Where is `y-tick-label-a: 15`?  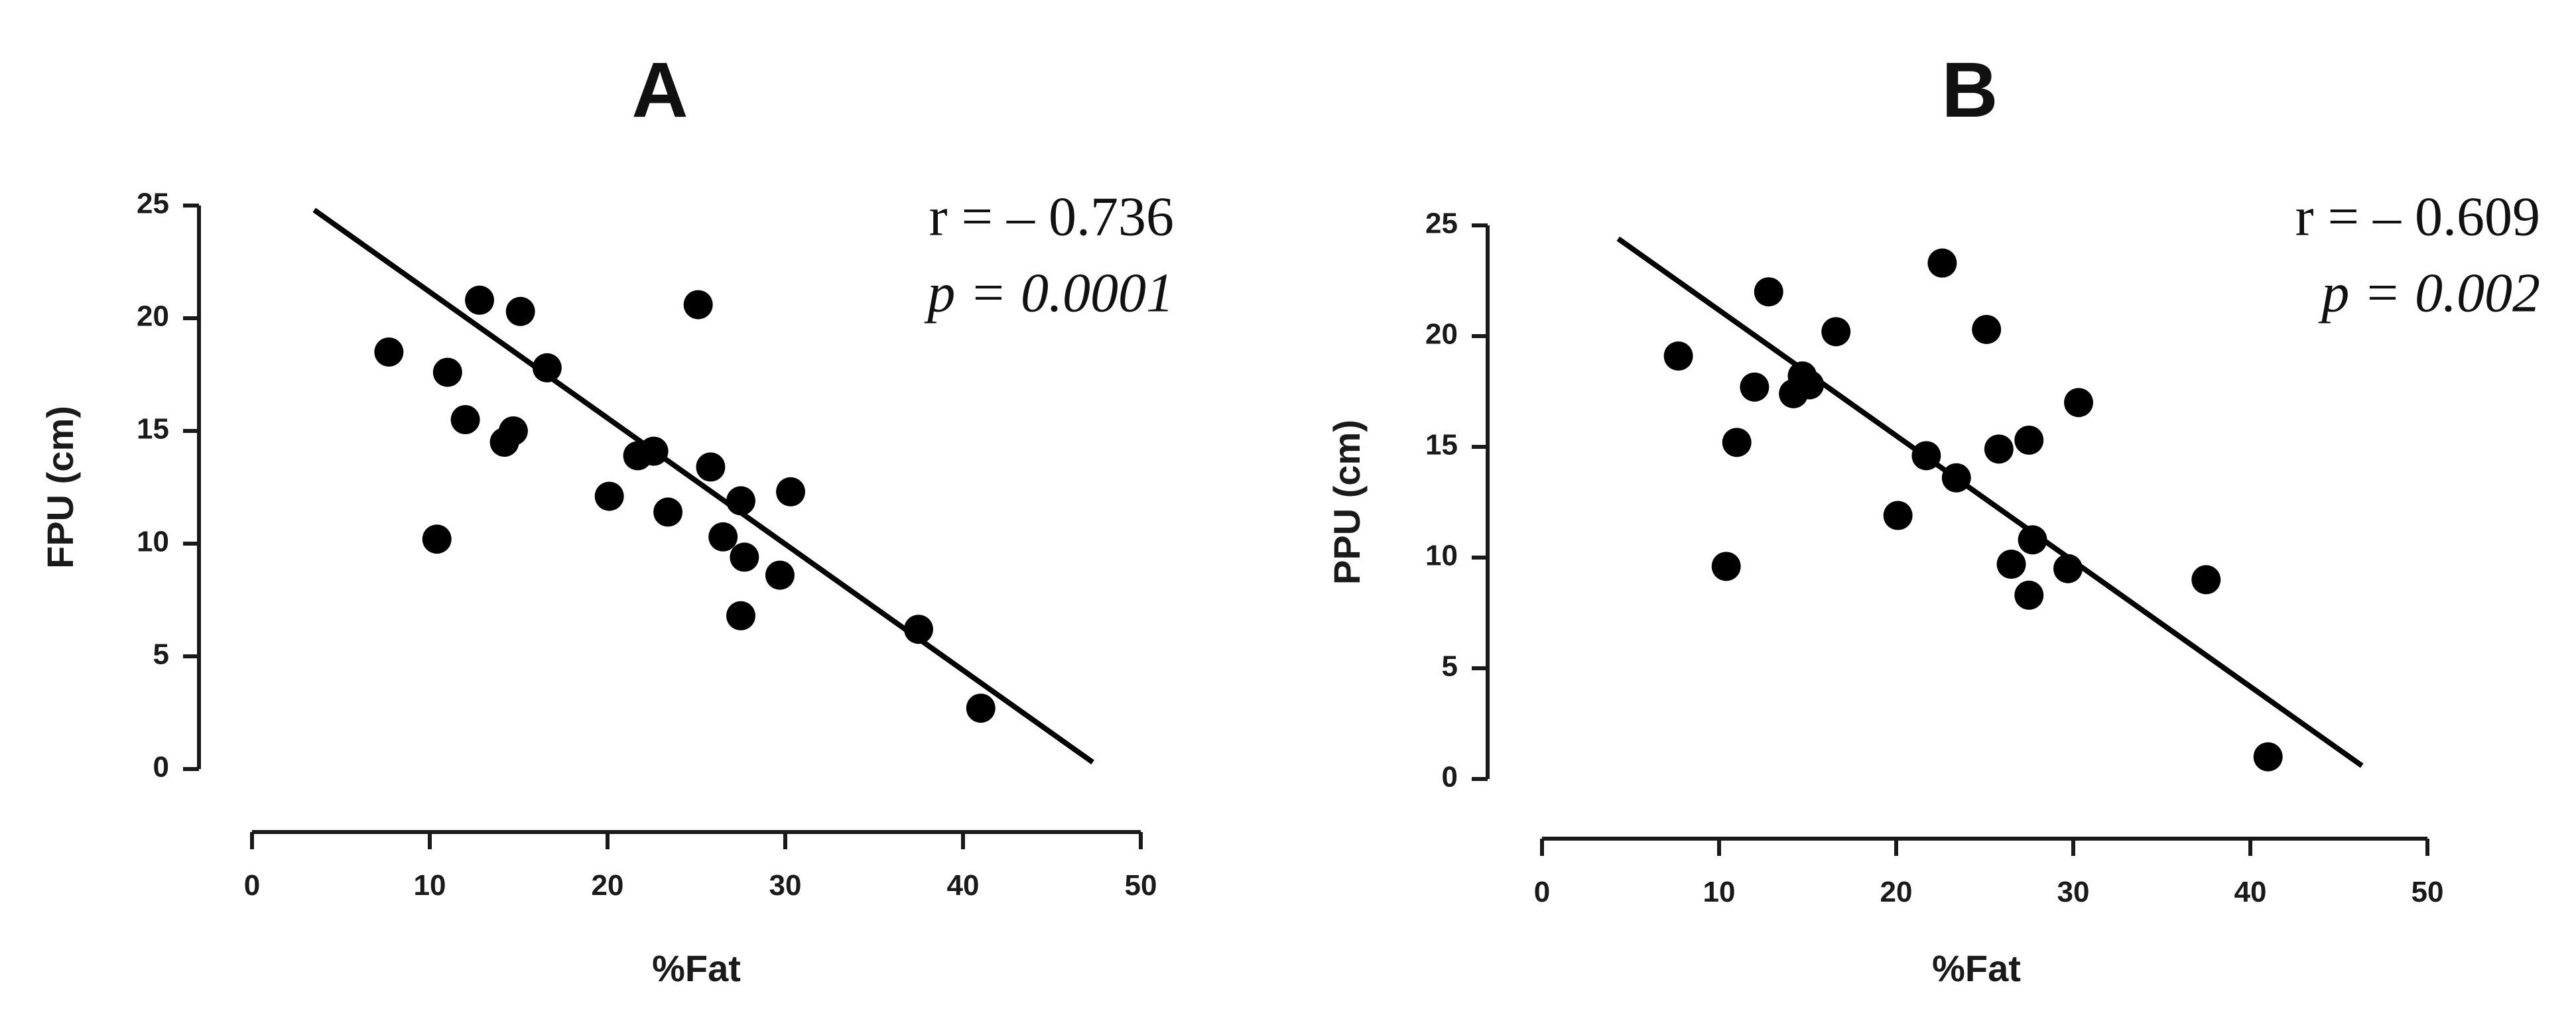
y-tick-label-a: 15 is located at coordinates (153, 430).